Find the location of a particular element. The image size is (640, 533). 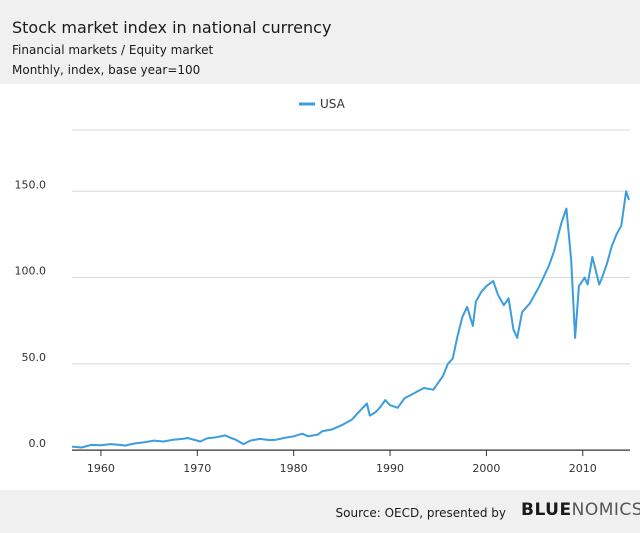

brand-part-1: BLUE is located at coordinates (546, 510).